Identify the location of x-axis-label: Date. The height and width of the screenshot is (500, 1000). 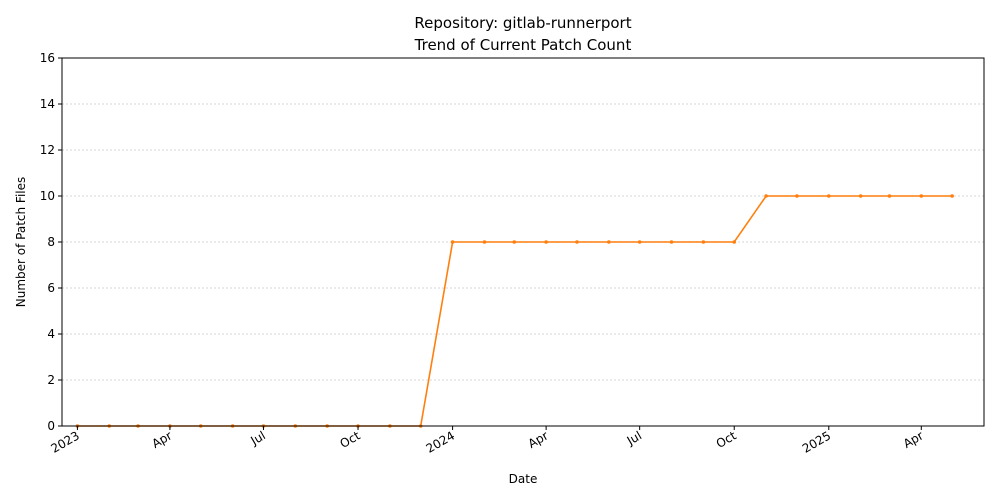
(523, 479).